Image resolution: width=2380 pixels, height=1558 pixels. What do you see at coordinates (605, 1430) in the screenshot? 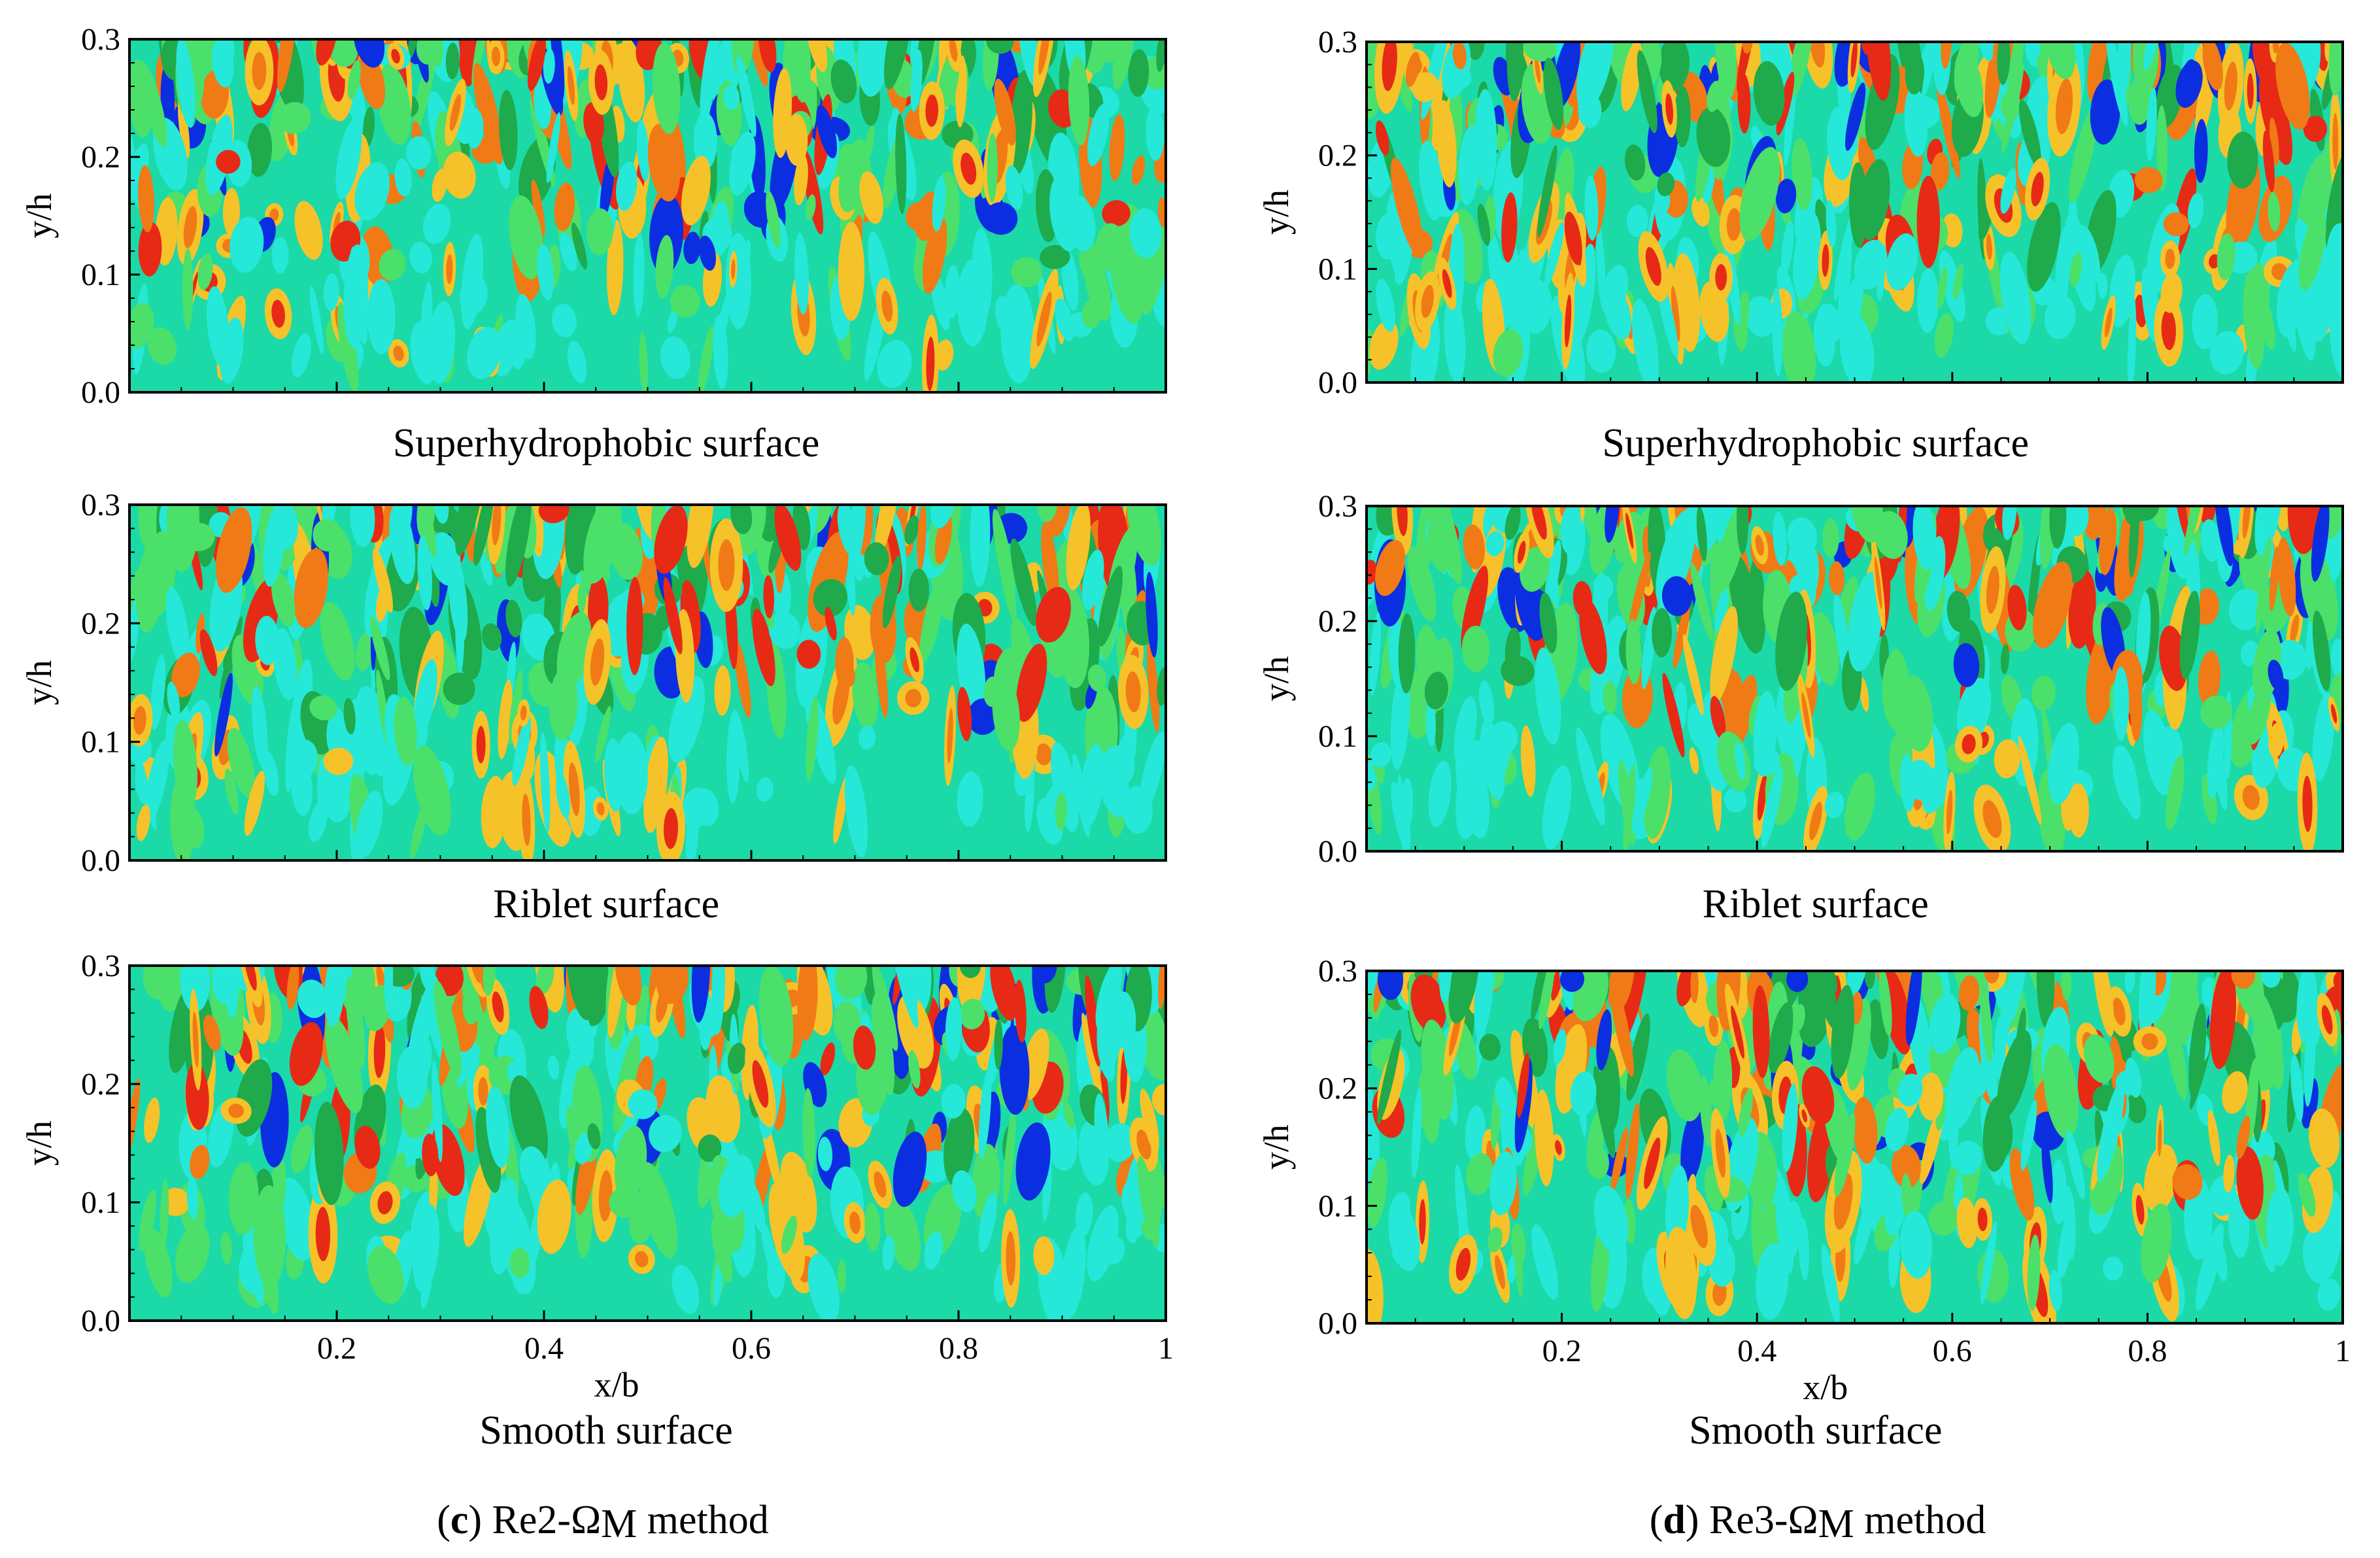
I see `panel-title: Smooth surface` at bounding box center [605, 1430].